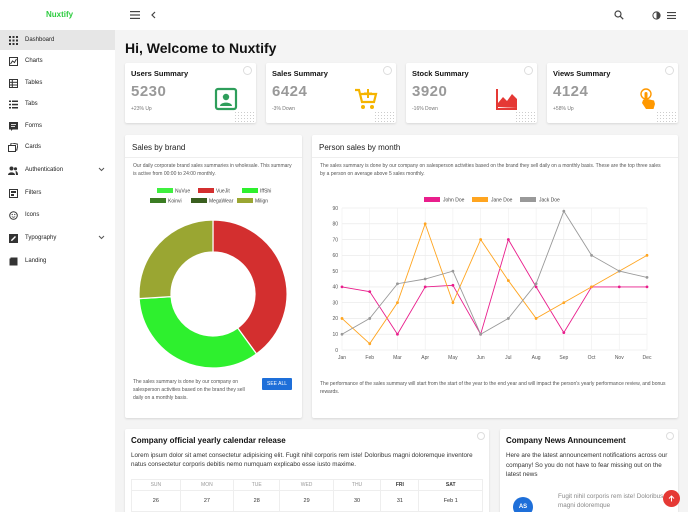  What do you see at coordinates (257, 501) in the screenshot?
I see `calendar-day: 28` at bounding box center [257, 501].